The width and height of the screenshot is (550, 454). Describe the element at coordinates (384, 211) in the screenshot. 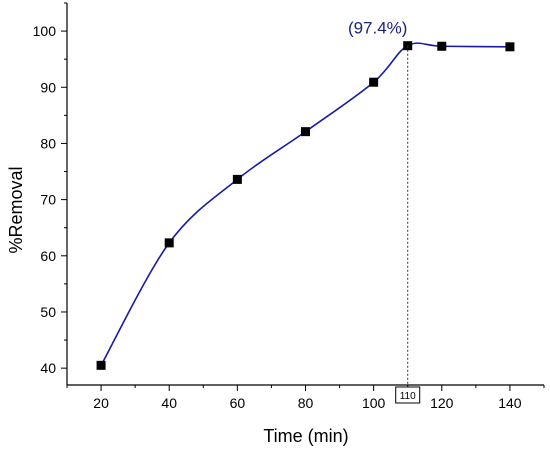

I see `annotation-group: (97.4%) 110` at that location.